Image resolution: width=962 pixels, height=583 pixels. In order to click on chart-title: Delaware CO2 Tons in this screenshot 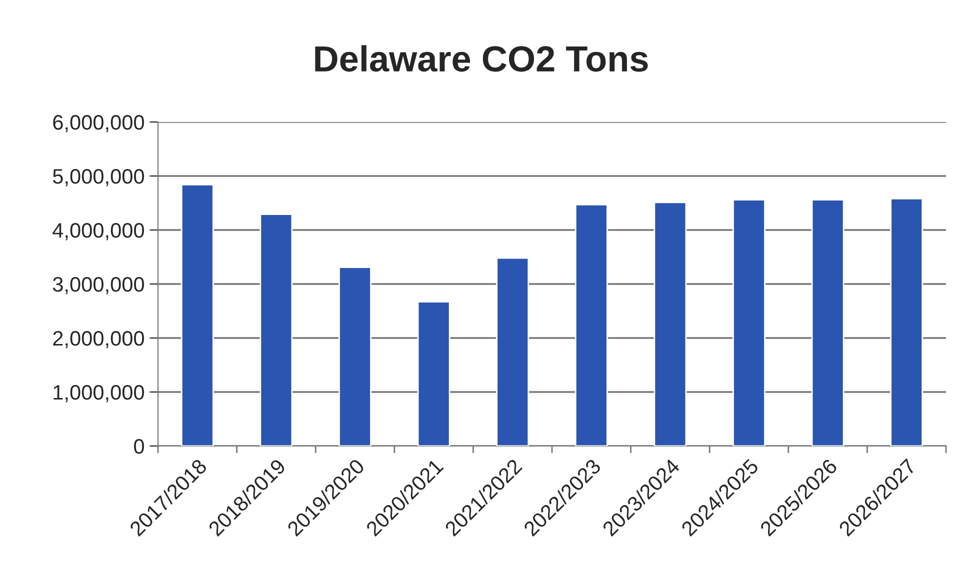, I will do `click(481, 58)`.